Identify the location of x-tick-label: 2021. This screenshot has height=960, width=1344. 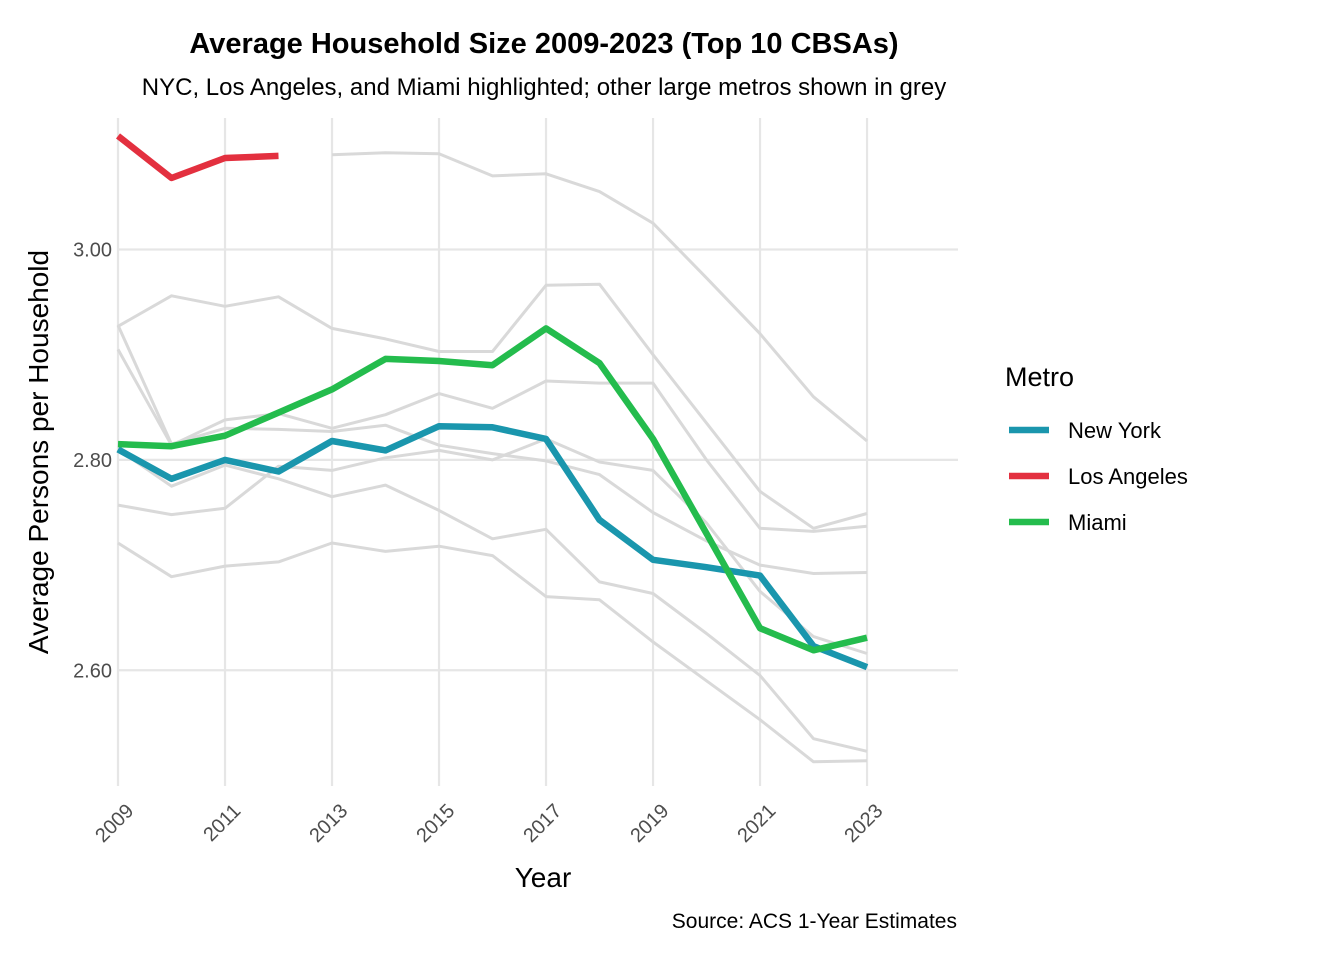
(756, 823).